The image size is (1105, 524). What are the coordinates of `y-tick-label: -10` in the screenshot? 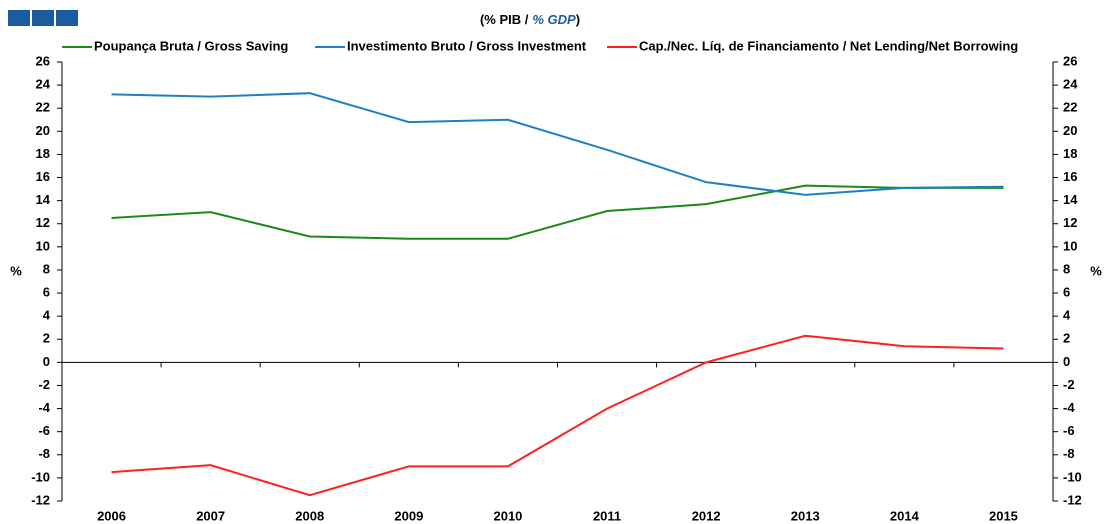 It's located at (40, 476).